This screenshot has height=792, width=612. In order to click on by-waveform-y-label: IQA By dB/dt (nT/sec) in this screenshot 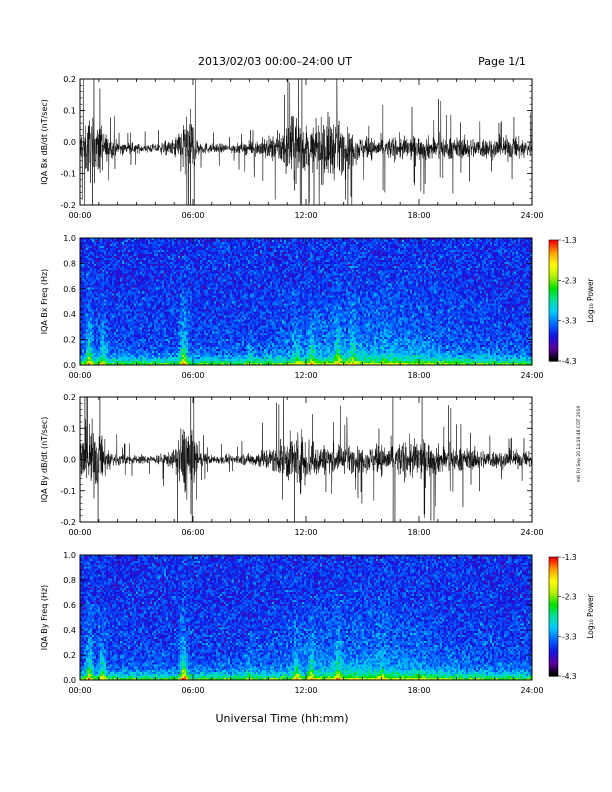, I will do `click(44, 460)`.